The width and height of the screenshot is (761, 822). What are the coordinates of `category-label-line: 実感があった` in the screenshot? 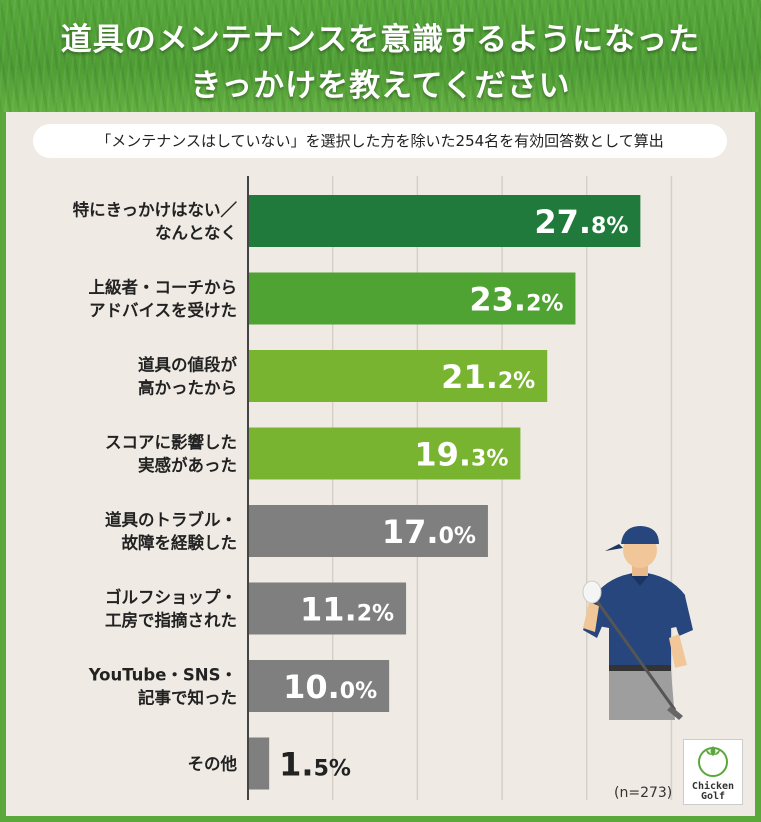 It's located at (187, 465).